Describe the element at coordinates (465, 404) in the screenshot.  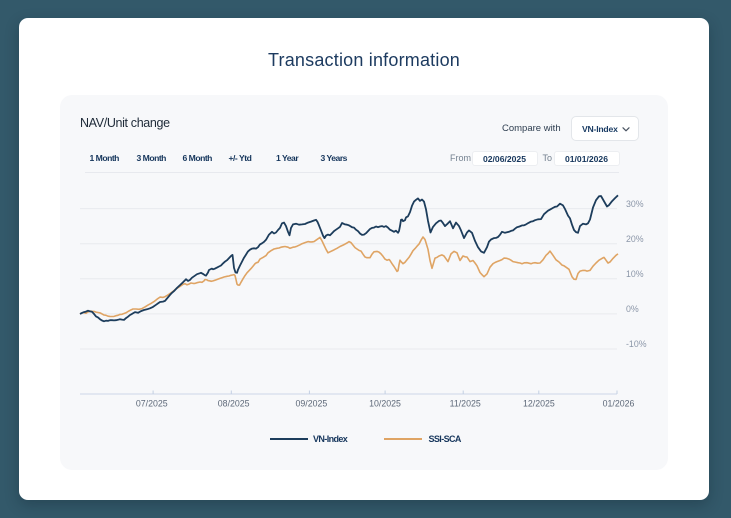
I see `svg-text: 11/2025` at that location.